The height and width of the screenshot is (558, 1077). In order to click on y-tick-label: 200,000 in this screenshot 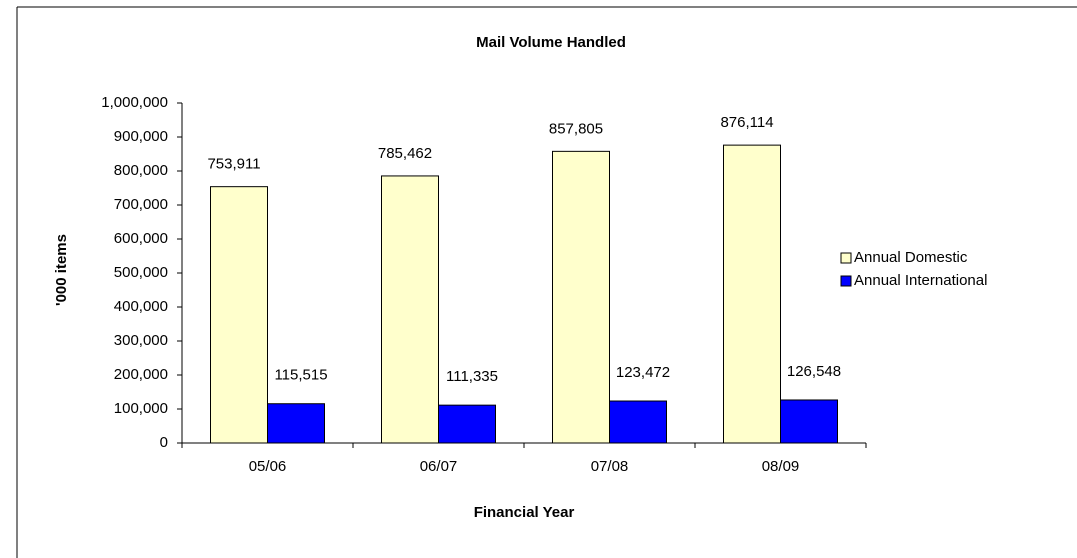, I will do `click(141, 374)`.